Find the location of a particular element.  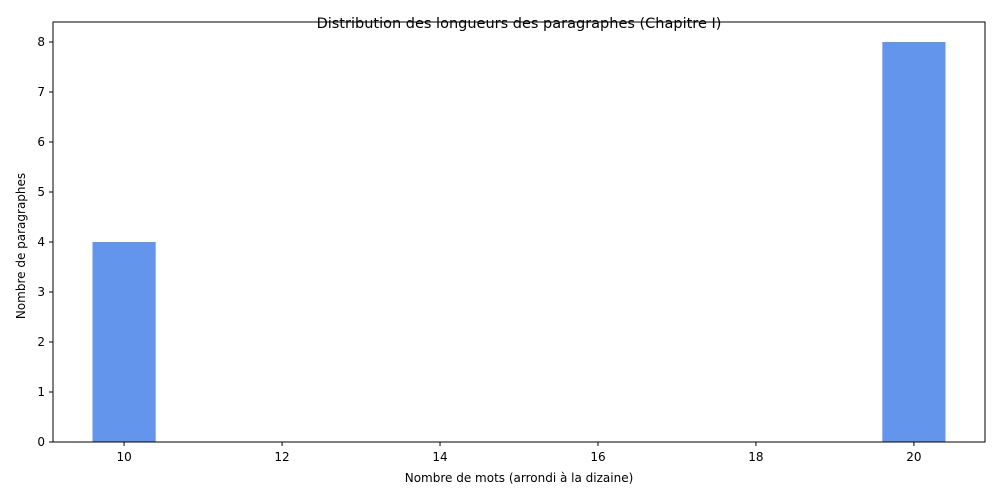

x-tick-label: 10 is located at coordinates (123, 457).